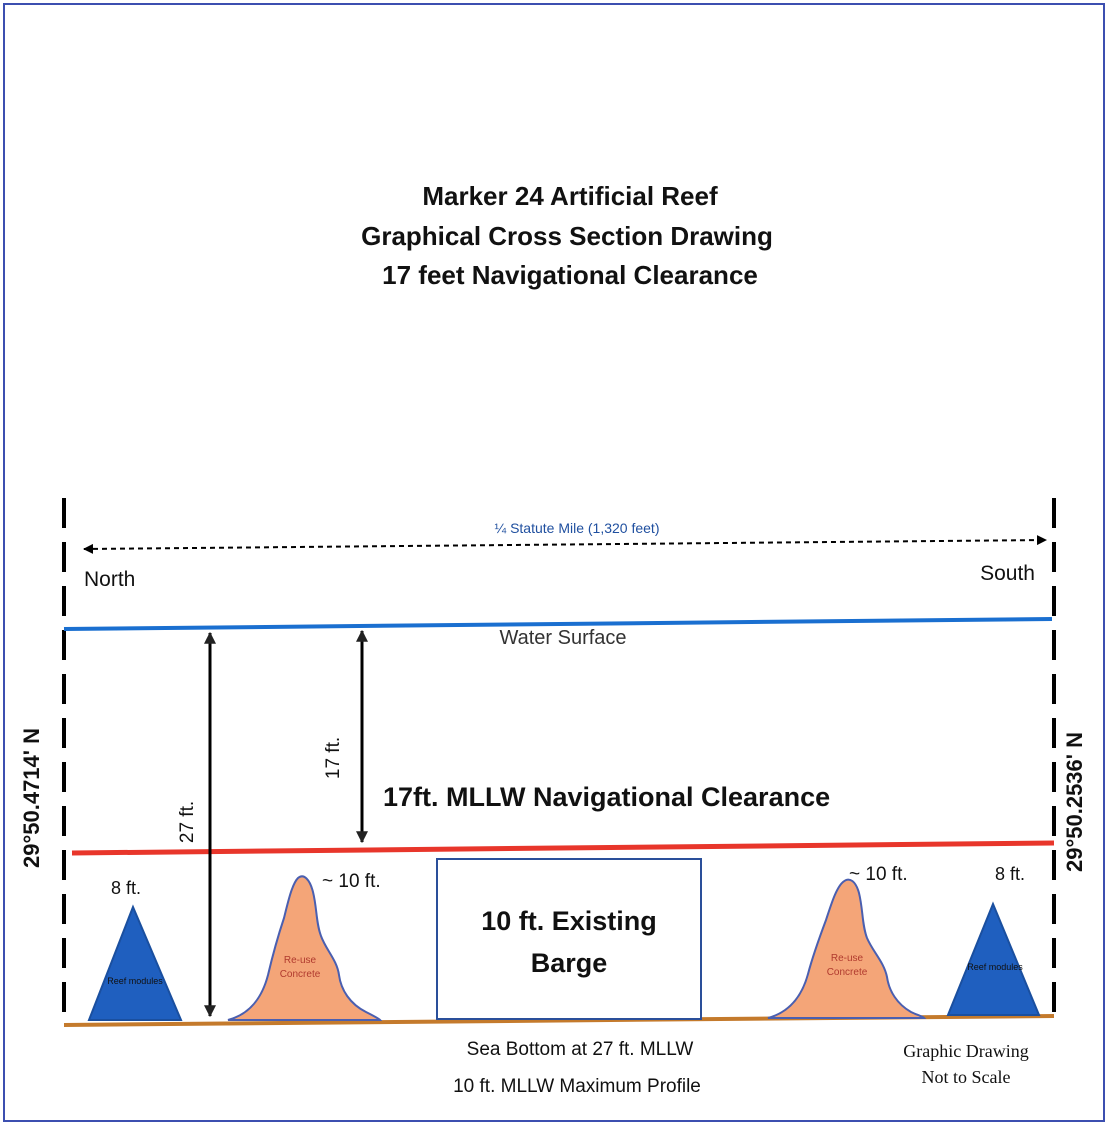  I want to click on barge-label-1: 10 ft. Existing, so click(569, 921).